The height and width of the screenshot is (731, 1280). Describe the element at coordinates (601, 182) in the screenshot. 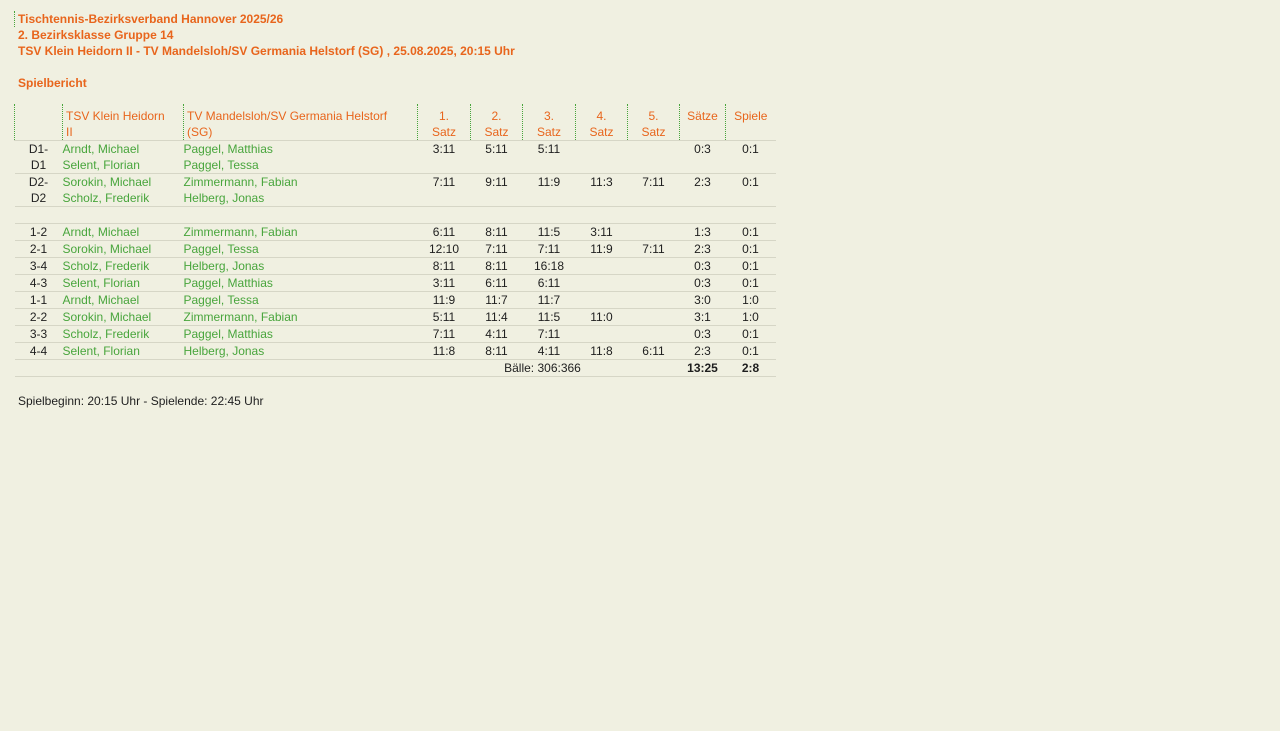

I see `set-score: 11:3` at that location.